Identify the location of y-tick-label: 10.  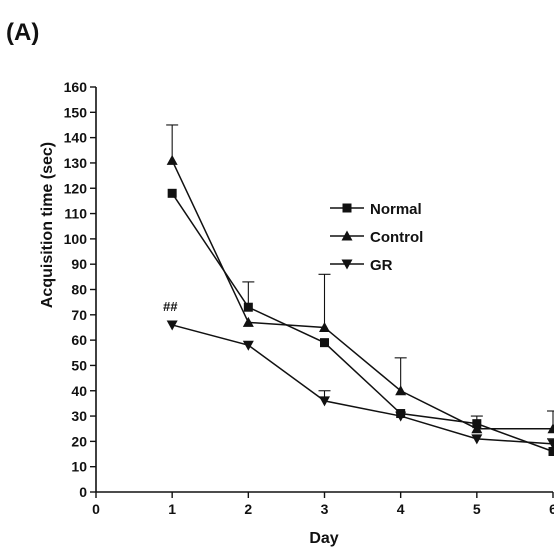
(79, 467).